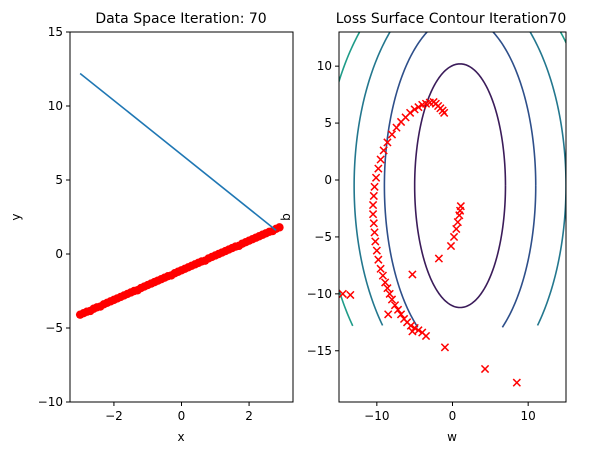 This screenshot has width=598, height=455. What do you see at coordinates (323, 237) in the screenshot?
I see `loss-surface-ytick-label: −5` at bounding box center [323, 237].